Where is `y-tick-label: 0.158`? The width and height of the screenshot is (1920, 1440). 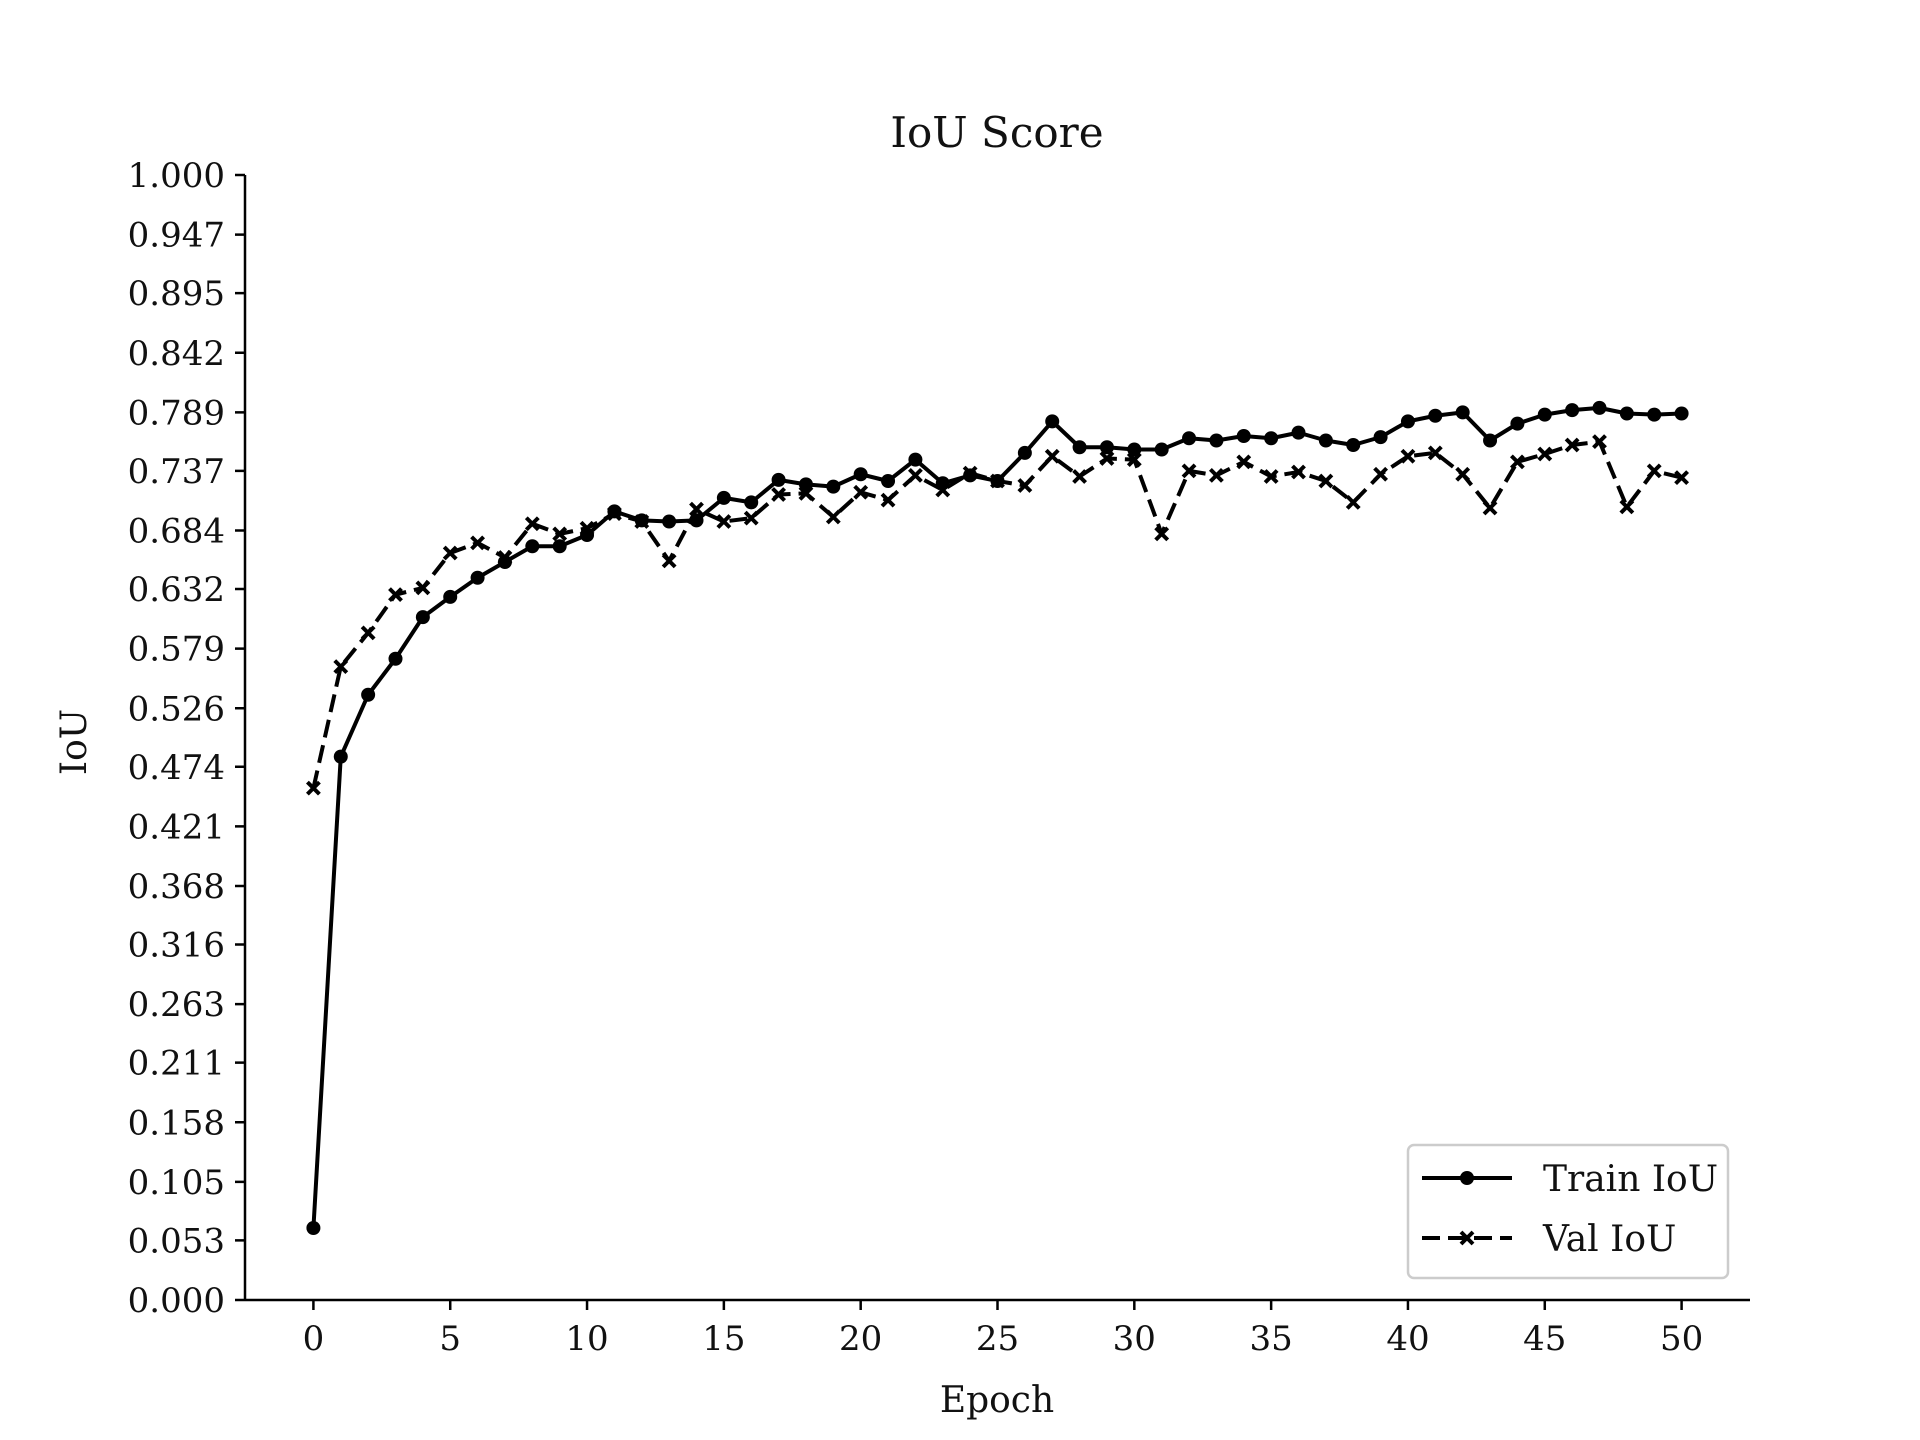
y-tick-label: 0.158 is located at coordinates (176, 1123).